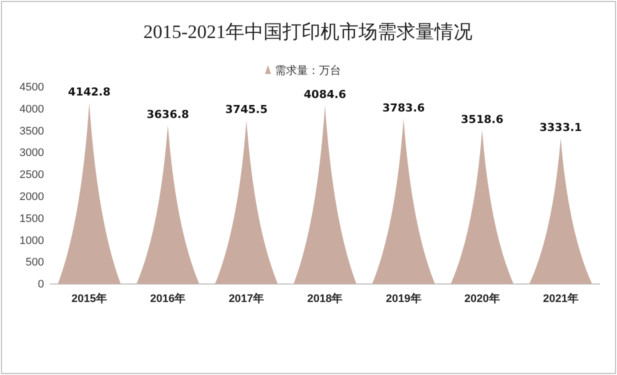  Describe the element at coordinates (89, 92) in the screenshot. I see `data-label: 4142.8` at that location.